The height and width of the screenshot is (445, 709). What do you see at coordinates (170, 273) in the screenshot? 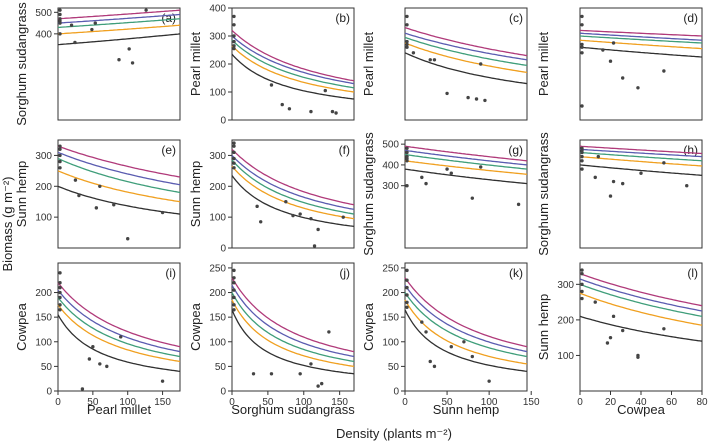
I see `panel-label: (i)` at bounding box center [170, 273].